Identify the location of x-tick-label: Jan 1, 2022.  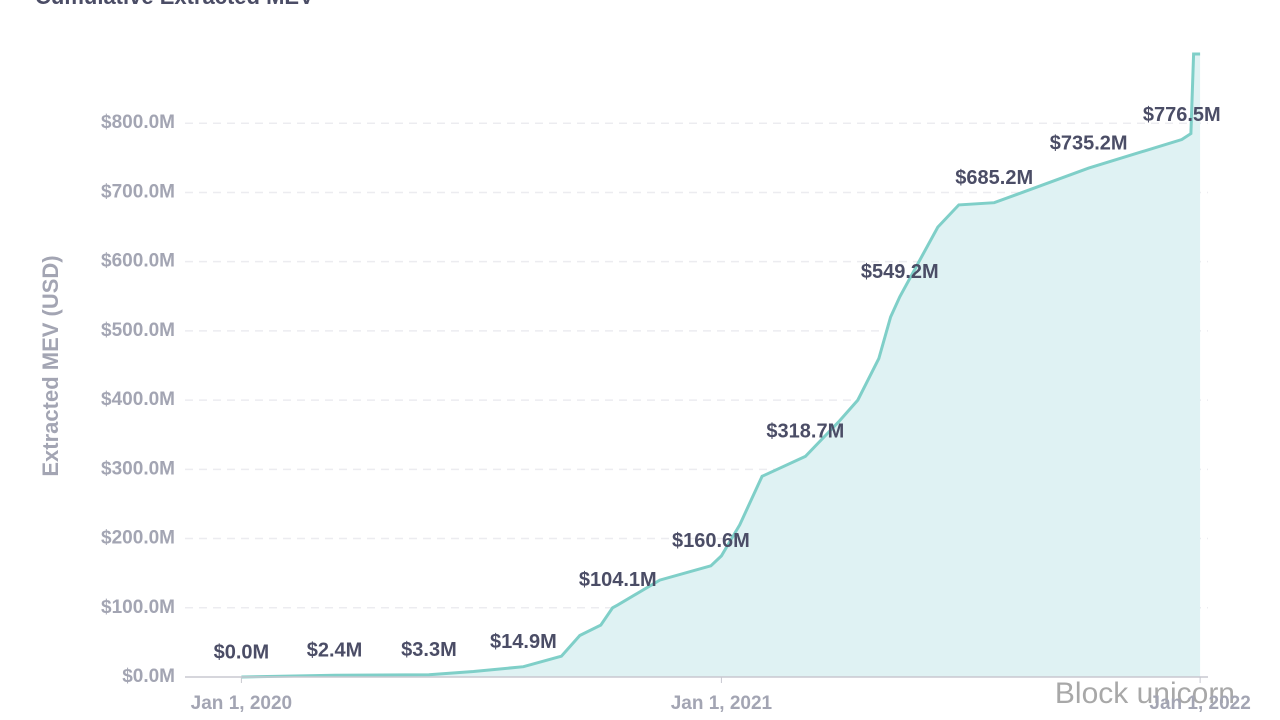
(1199, 703).